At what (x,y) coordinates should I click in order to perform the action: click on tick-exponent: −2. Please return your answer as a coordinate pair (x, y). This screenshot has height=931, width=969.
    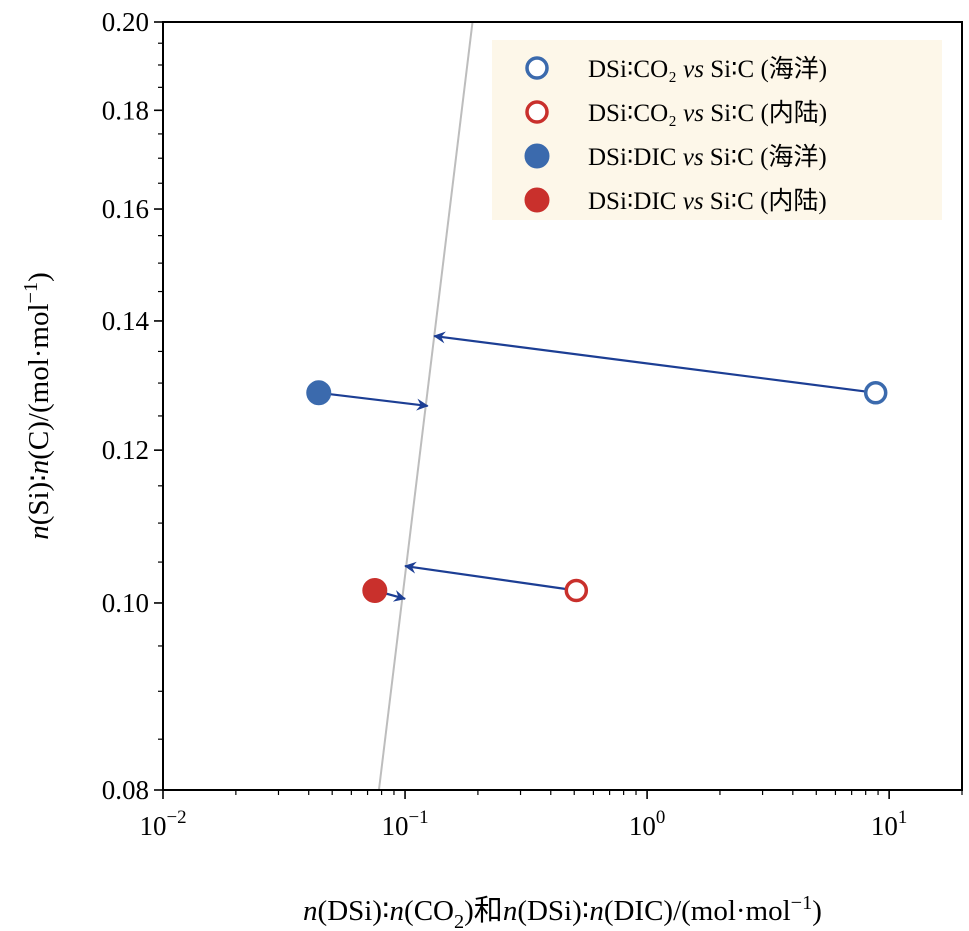
    Looking at the image, I should click on (176, 817).